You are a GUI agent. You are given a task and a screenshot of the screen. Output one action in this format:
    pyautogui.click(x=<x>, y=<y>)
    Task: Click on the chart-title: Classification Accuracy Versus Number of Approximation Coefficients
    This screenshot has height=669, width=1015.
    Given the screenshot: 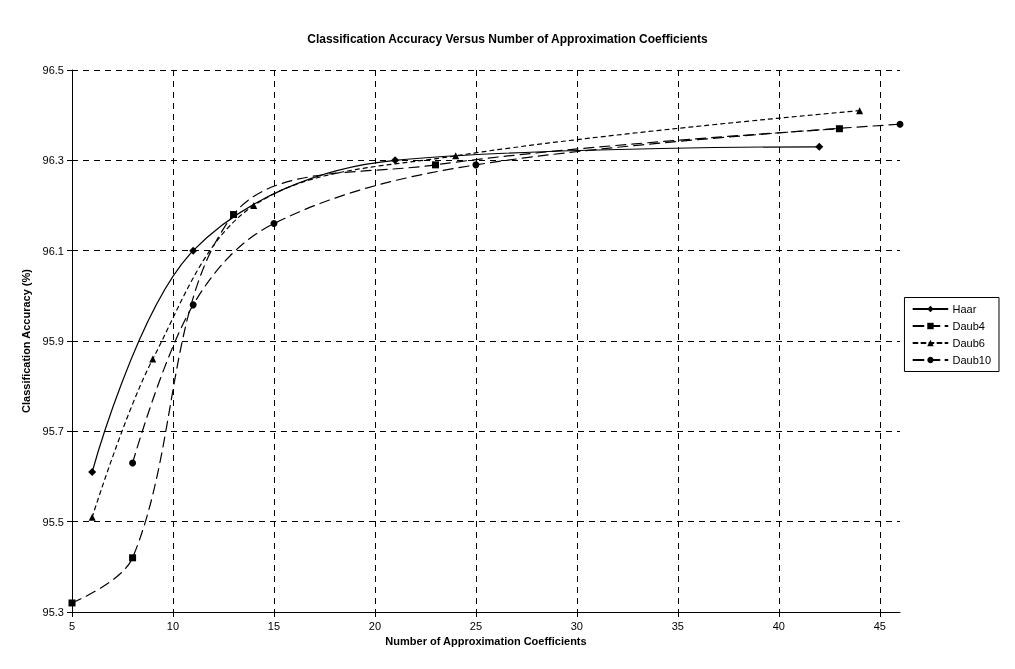 What is the action you would take?
    pyautogui.click(x=508, y=39)
    